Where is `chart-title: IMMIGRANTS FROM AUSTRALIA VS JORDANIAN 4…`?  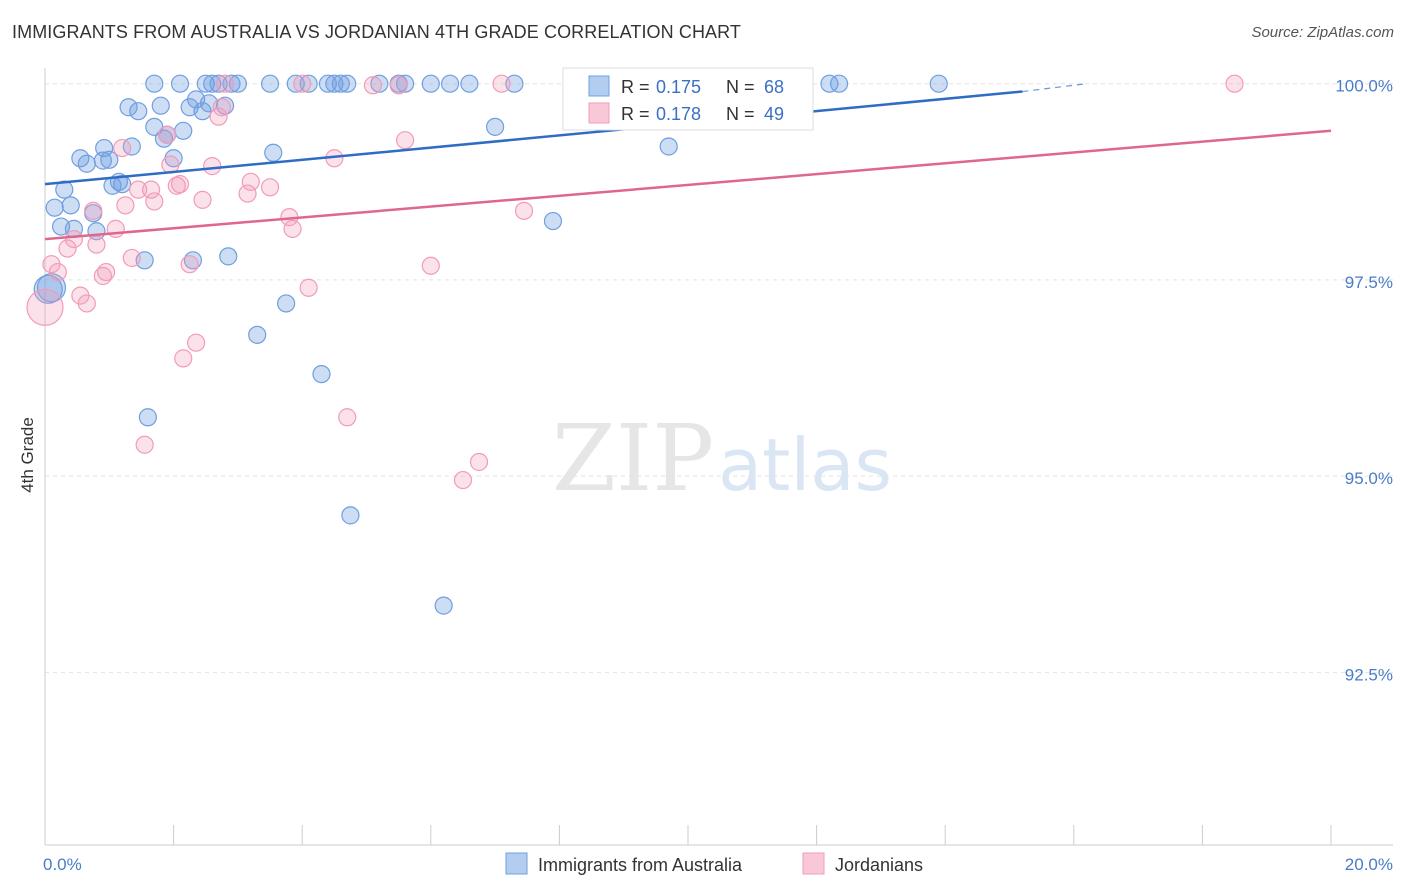
chart-title: IMMIGRANTS FROM AUSTRALIA VS JORDANIAN 4… is located at coordinates (377, 32).